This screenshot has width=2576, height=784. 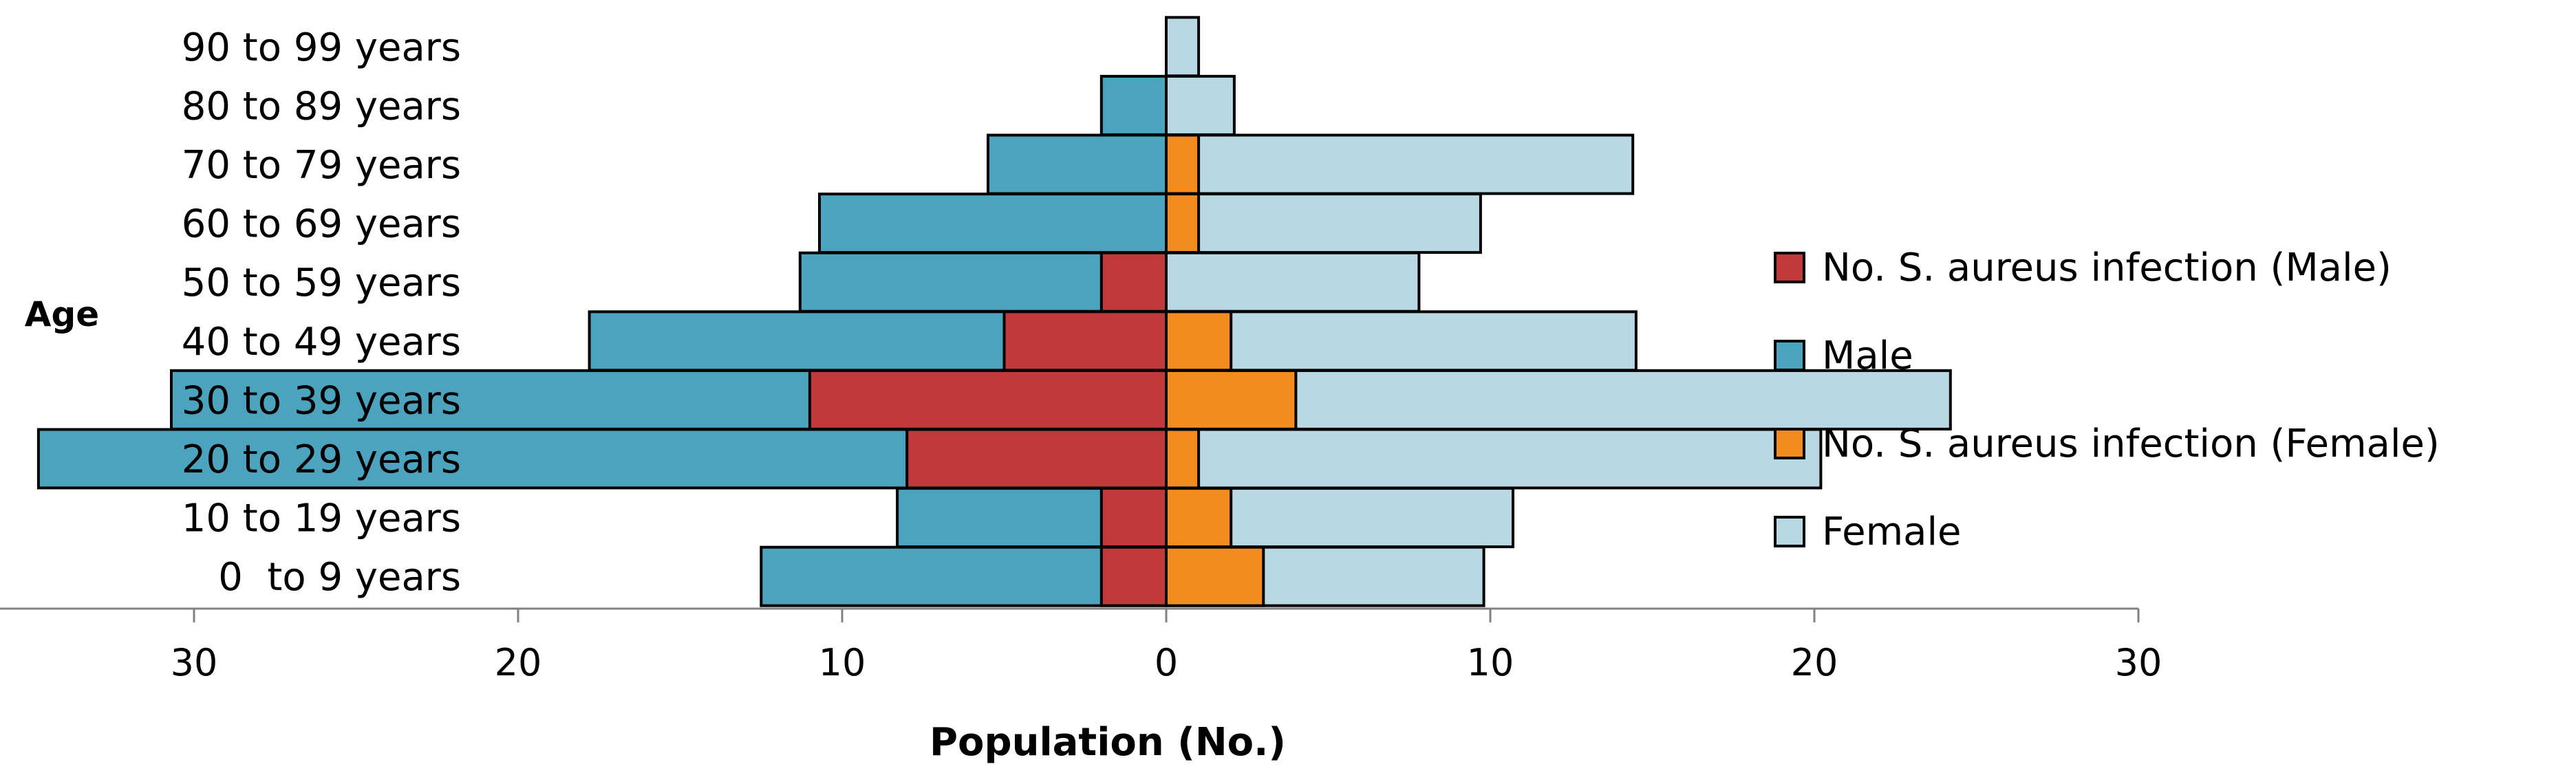 I want to click on category-label: 20 to 29 years, so click(x=321, y=460).